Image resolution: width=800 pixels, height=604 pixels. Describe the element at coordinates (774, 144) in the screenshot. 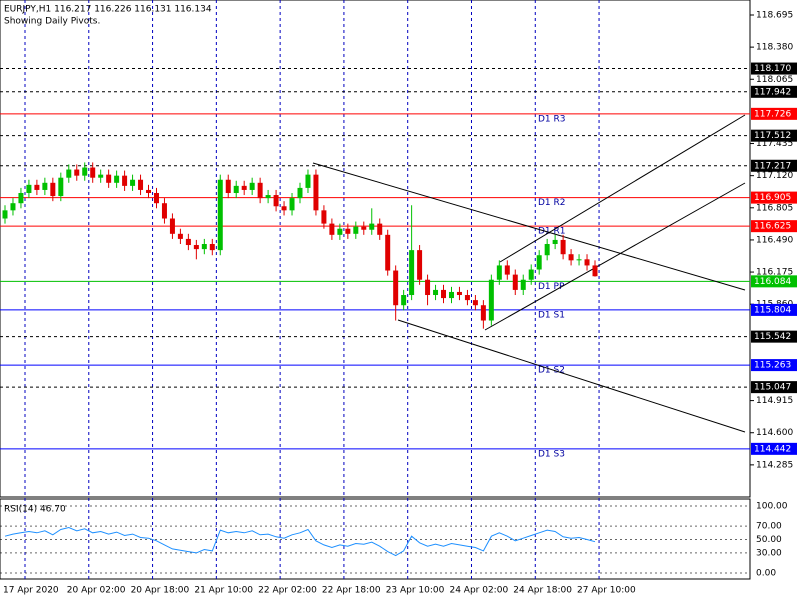

I see `y-tick-label: 117.435` at that location.